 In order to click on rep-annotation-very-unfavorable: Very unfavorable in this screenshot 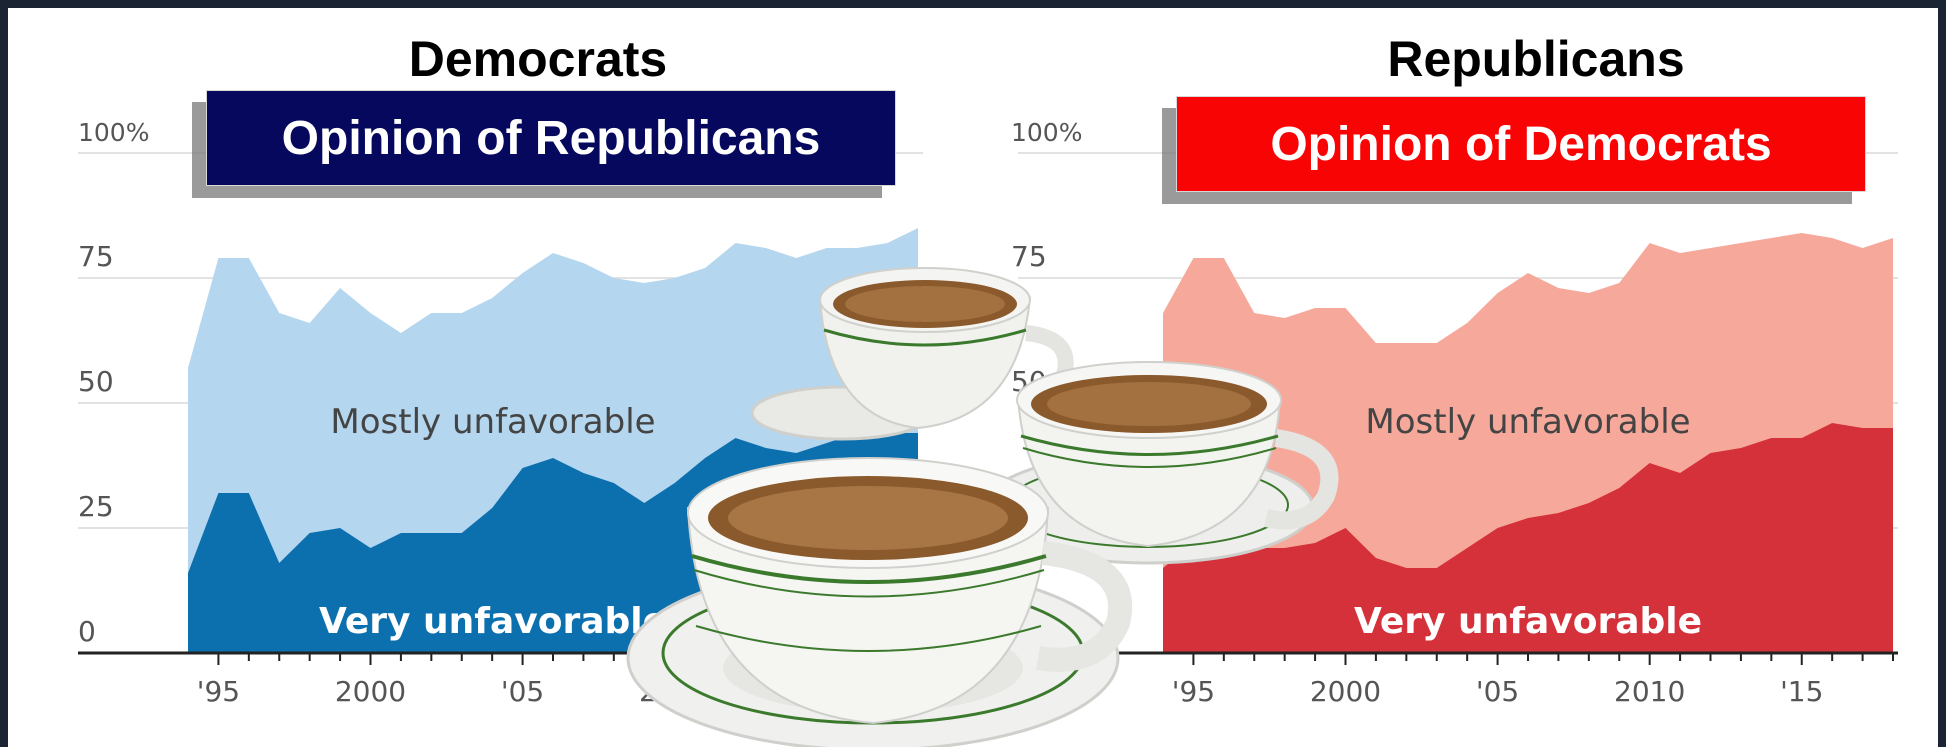, I will do `click(1528, 621)`.